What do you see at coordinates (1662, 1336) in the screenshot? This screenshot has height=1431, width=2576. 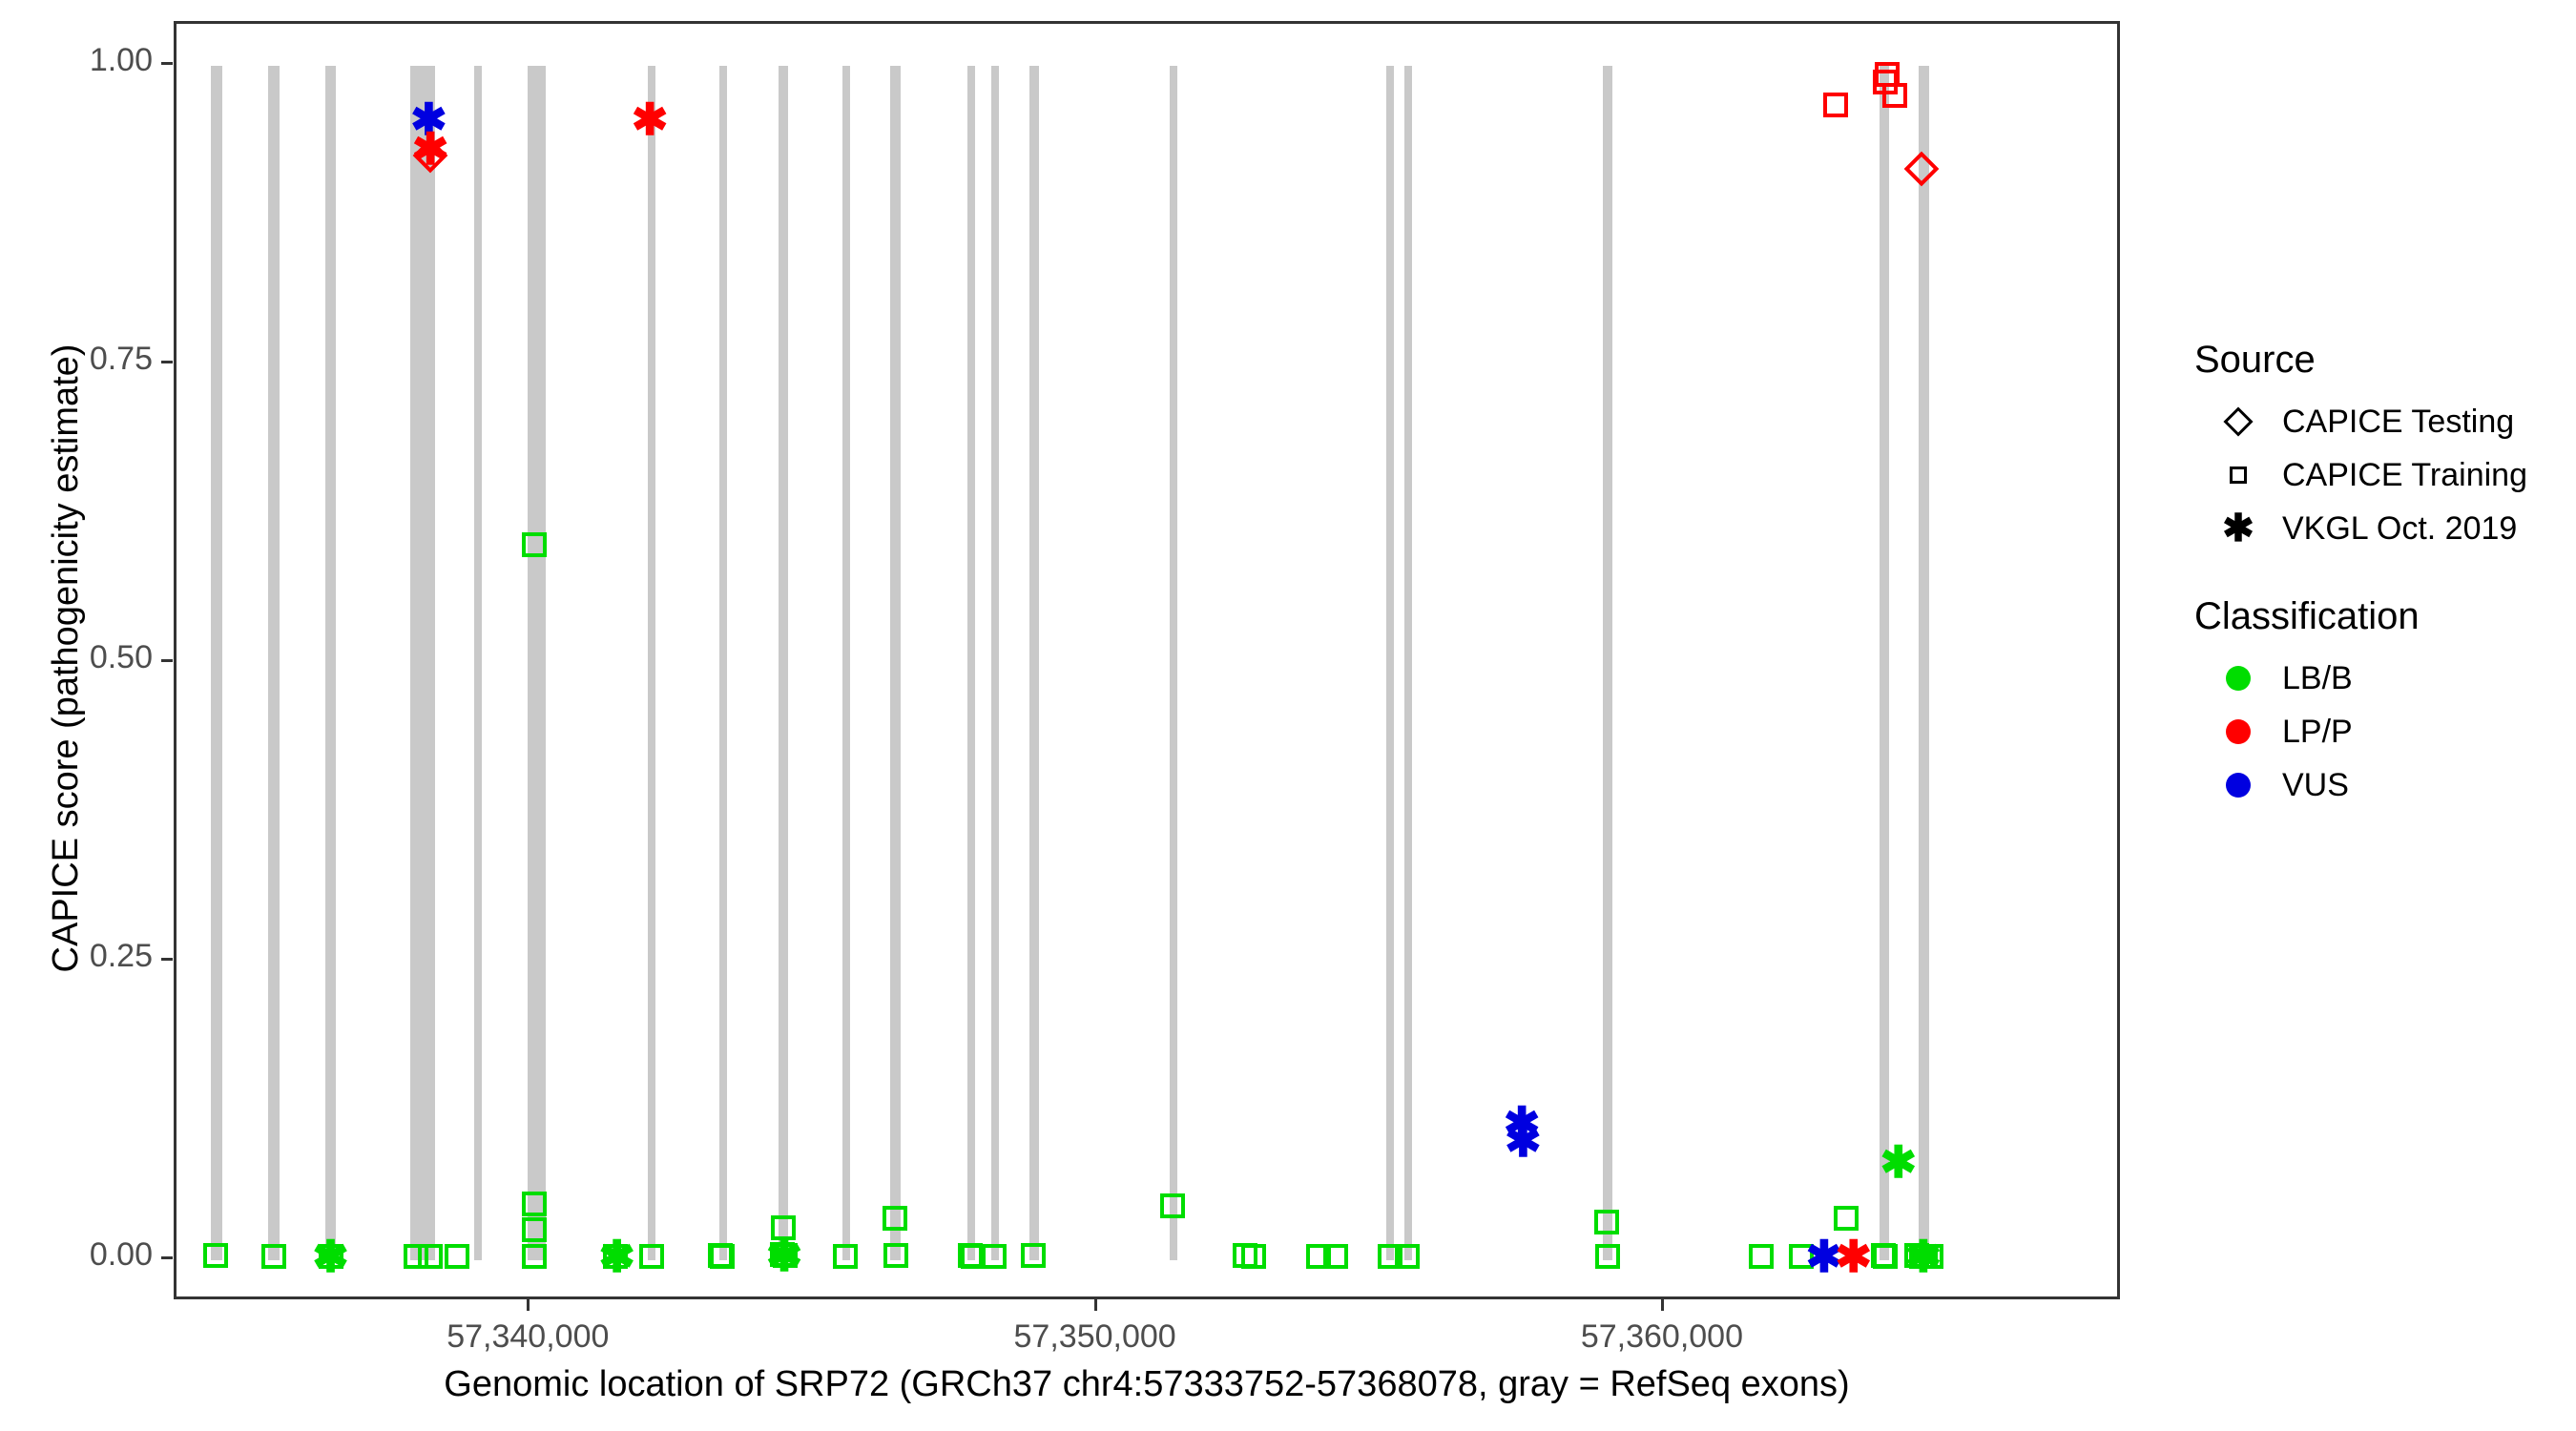 I see `x-tick-label: 57,360,000` at bounding box center [1662, 1336].